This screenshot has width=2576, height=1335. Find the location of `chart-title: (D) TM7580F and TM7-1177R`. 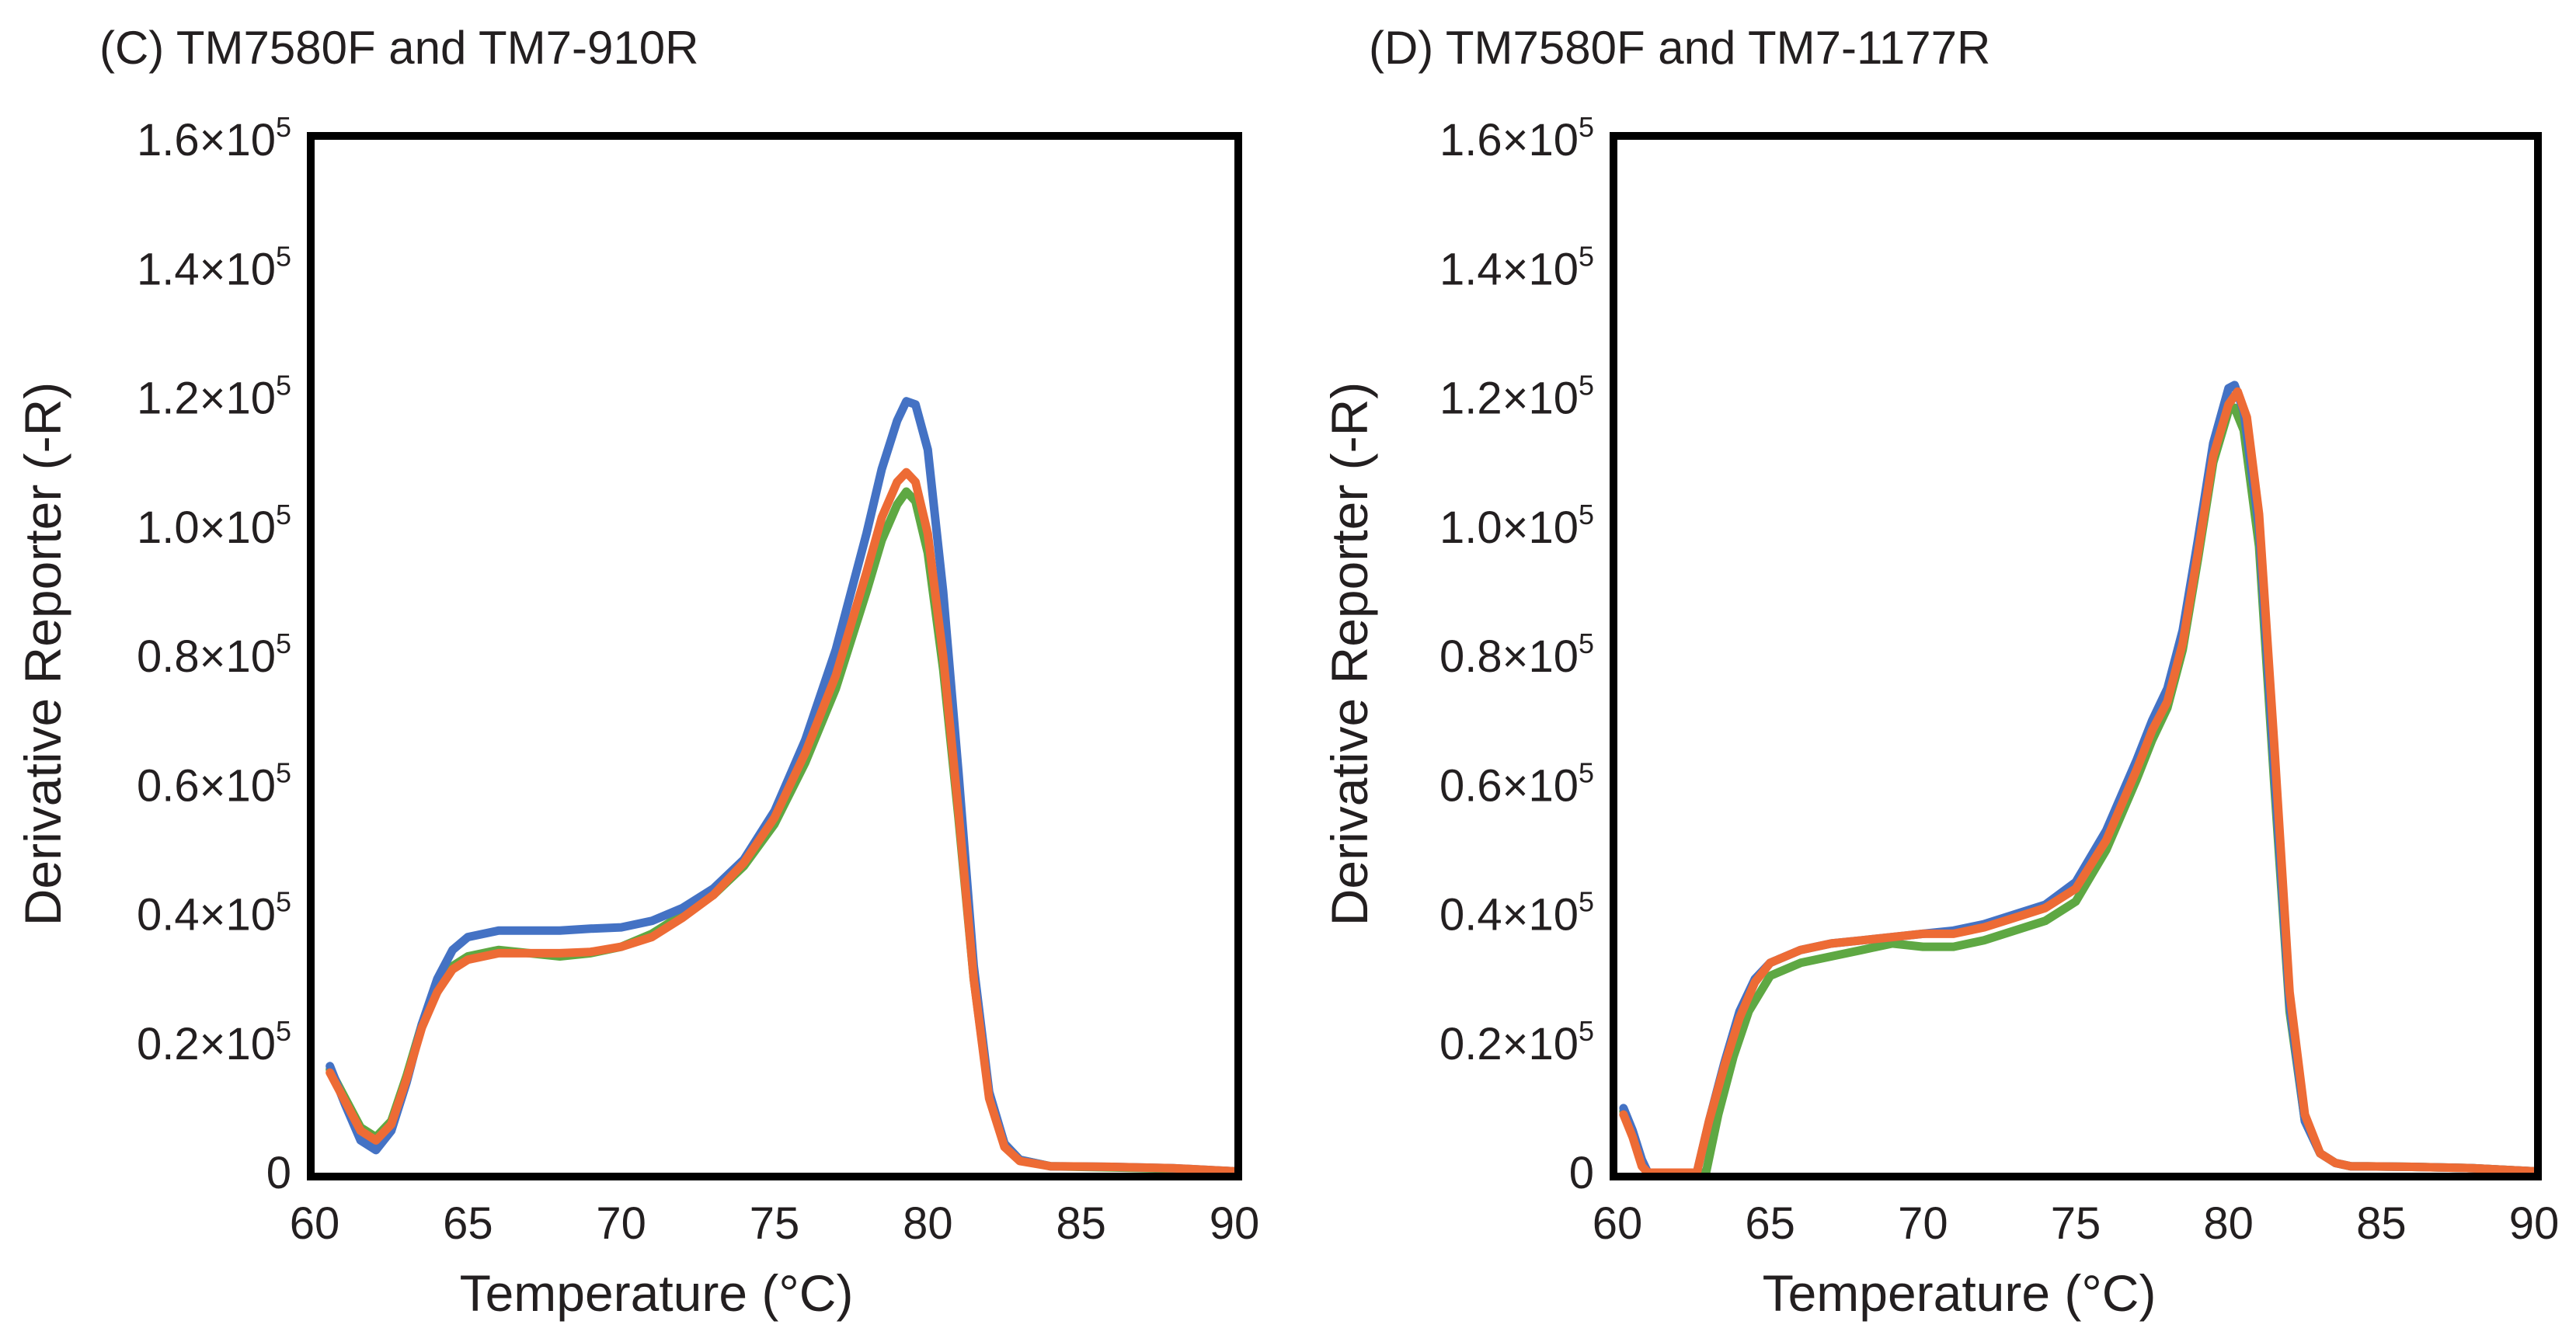

chart-title: (D) TM7580F and TM7-1177R is located at coordinates (1679, 48).